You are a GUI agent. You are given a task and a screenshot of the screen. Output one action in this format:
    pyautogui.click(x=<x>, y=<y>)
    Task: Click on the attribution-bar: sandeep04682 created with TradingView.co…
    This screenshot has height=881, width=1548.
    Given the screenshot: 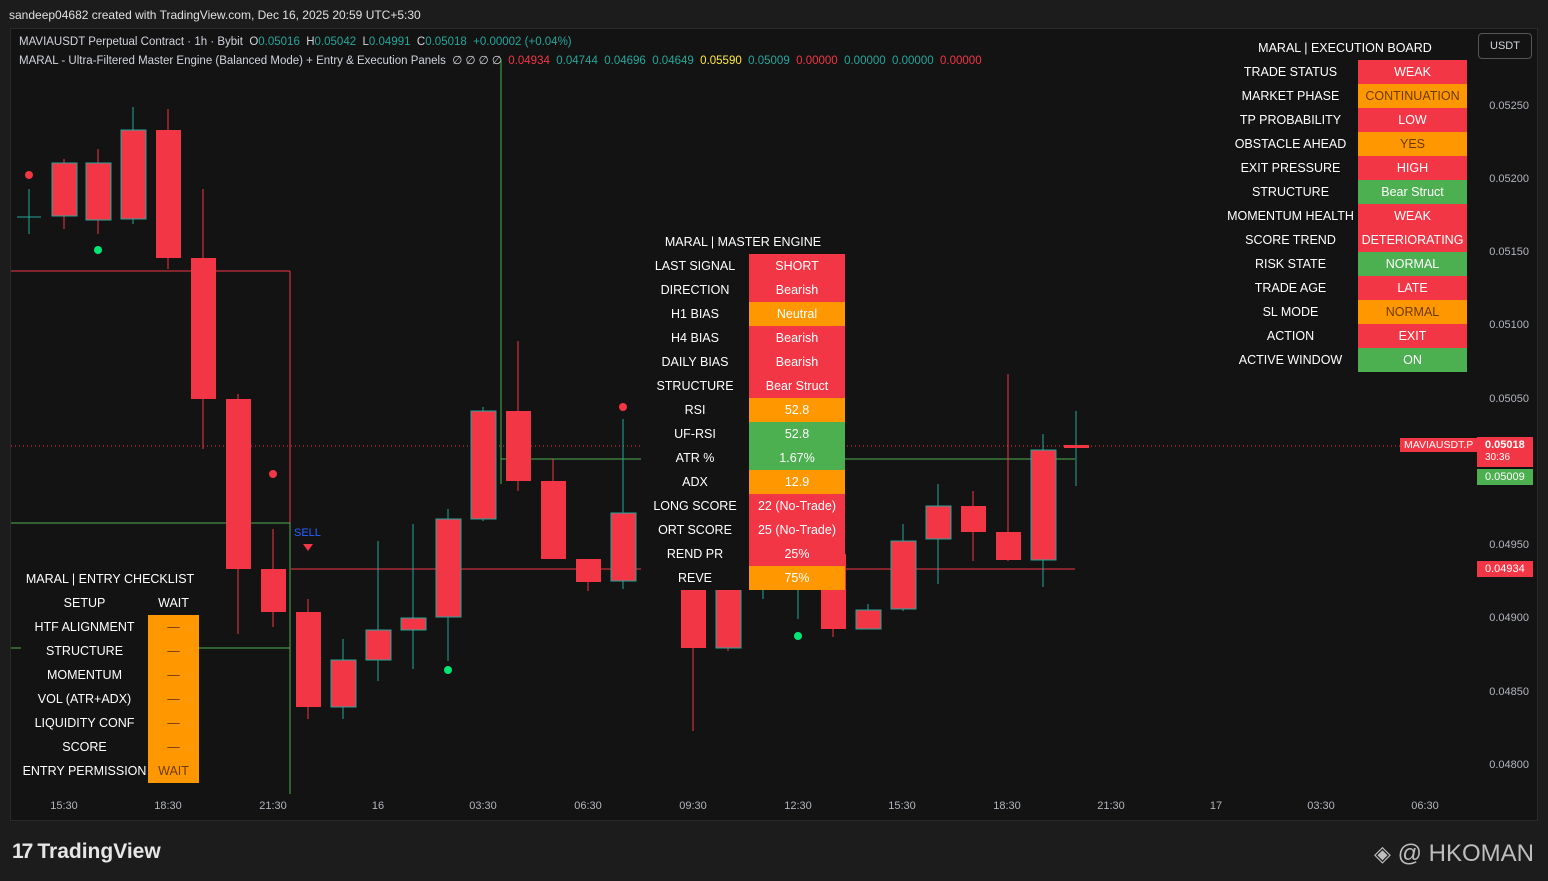 What is the action you would take?
    pyautogui.click(x=774, y=14)
    